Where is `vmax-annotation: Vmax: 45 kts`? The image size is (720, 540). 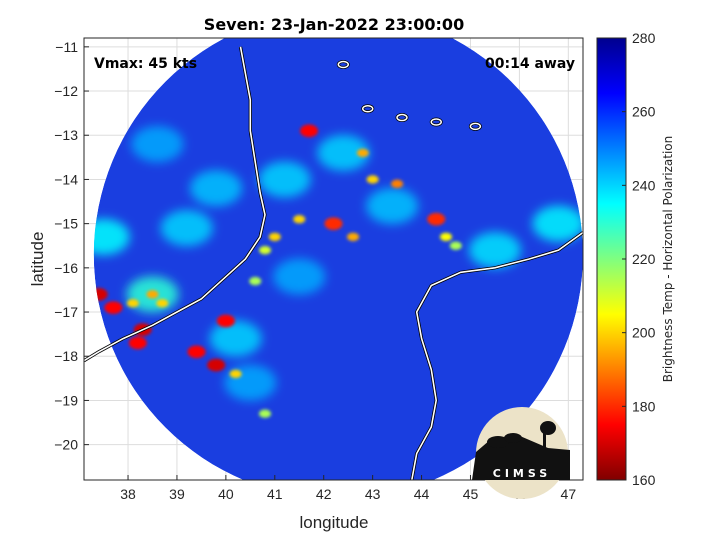
vmax-annotation: Vmax: 45 kts is located at coordinates (145, 64).